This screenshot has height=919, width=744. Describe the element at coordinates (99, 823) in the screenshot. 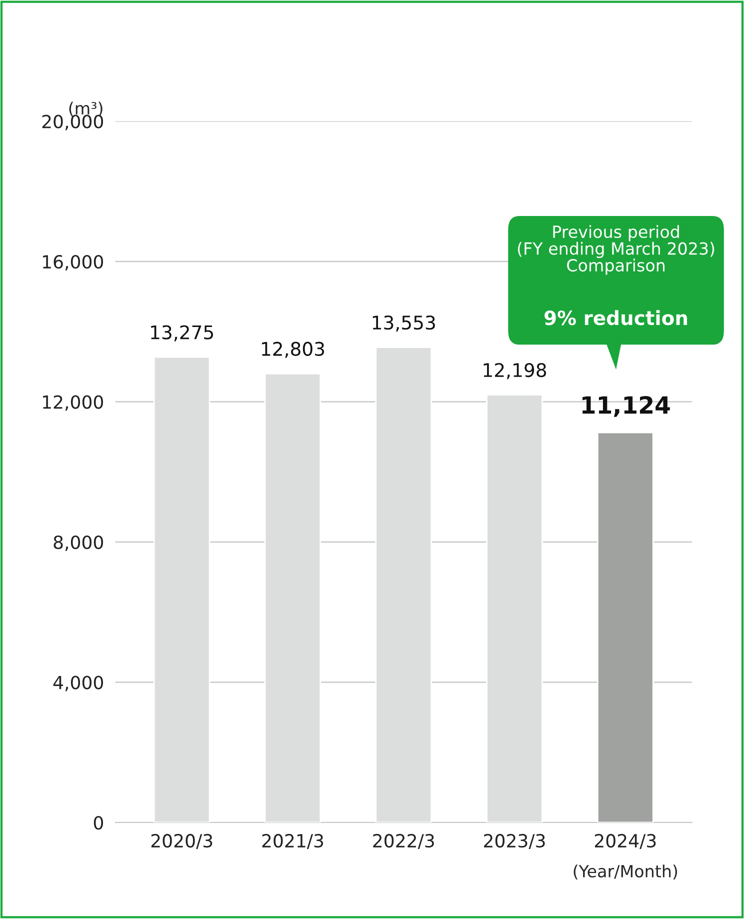

I see `y-tick-label: 0` at that location.